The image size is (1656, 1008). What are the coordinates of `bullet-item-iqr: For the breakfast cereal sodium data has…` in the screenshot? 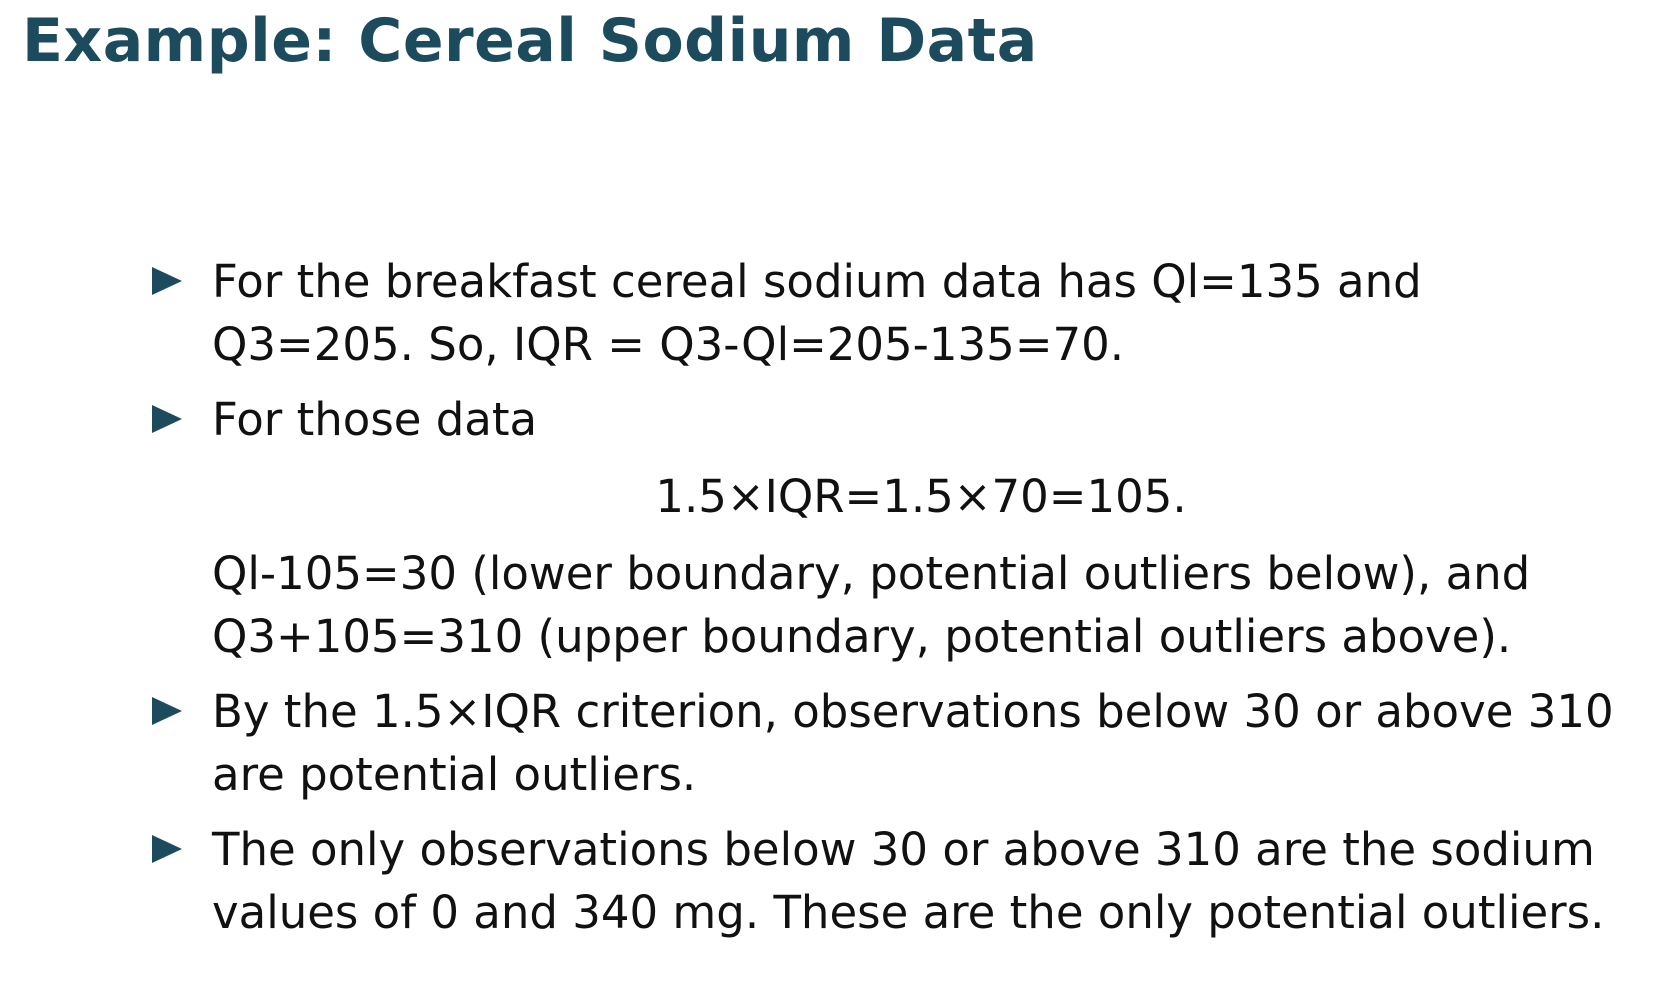 It's located at (890, 313).